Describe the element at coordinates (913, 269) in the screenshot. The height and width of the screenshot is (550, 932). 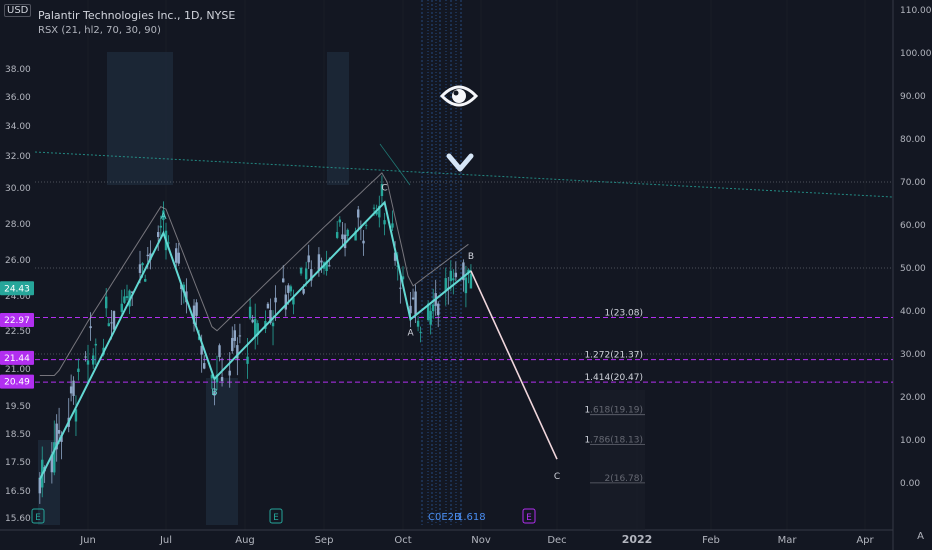
I see `rsx-tick-label: 50.00` at that location.